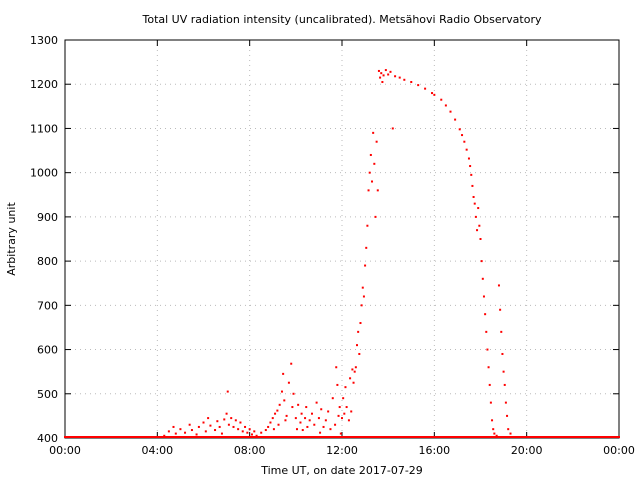 The height and width of the screenshot is (480, 640). I want to click on y-tick-label: 900, so click(47, 217).